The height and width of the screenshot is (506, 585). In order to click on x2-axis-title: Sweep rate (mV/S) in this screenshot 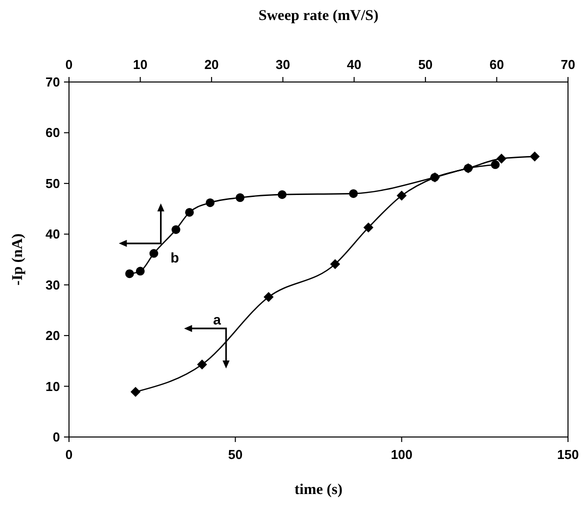, I will do `click(318, 16)`.